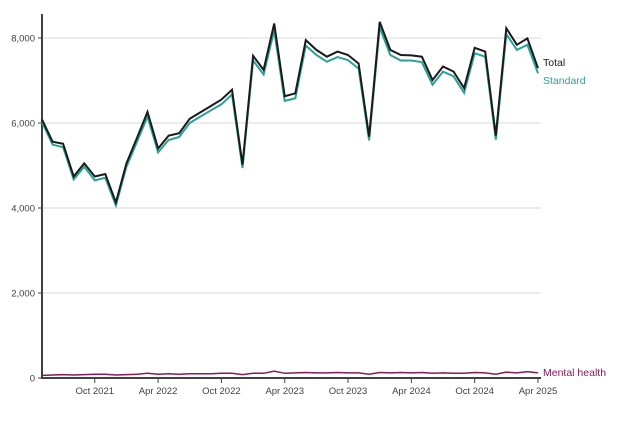  What do you see at coordinates (564, 81) in the screenshot?
I see `series-label-standard: Standard` at bounding box center [564, 81].